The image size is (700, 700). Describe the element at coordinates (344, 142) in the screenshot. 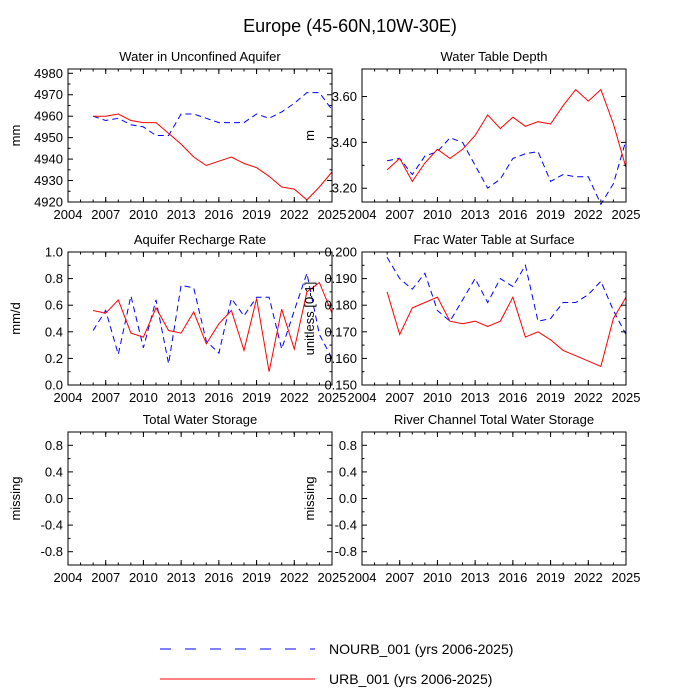

I see `y-tick-label: 3.40` at that location.